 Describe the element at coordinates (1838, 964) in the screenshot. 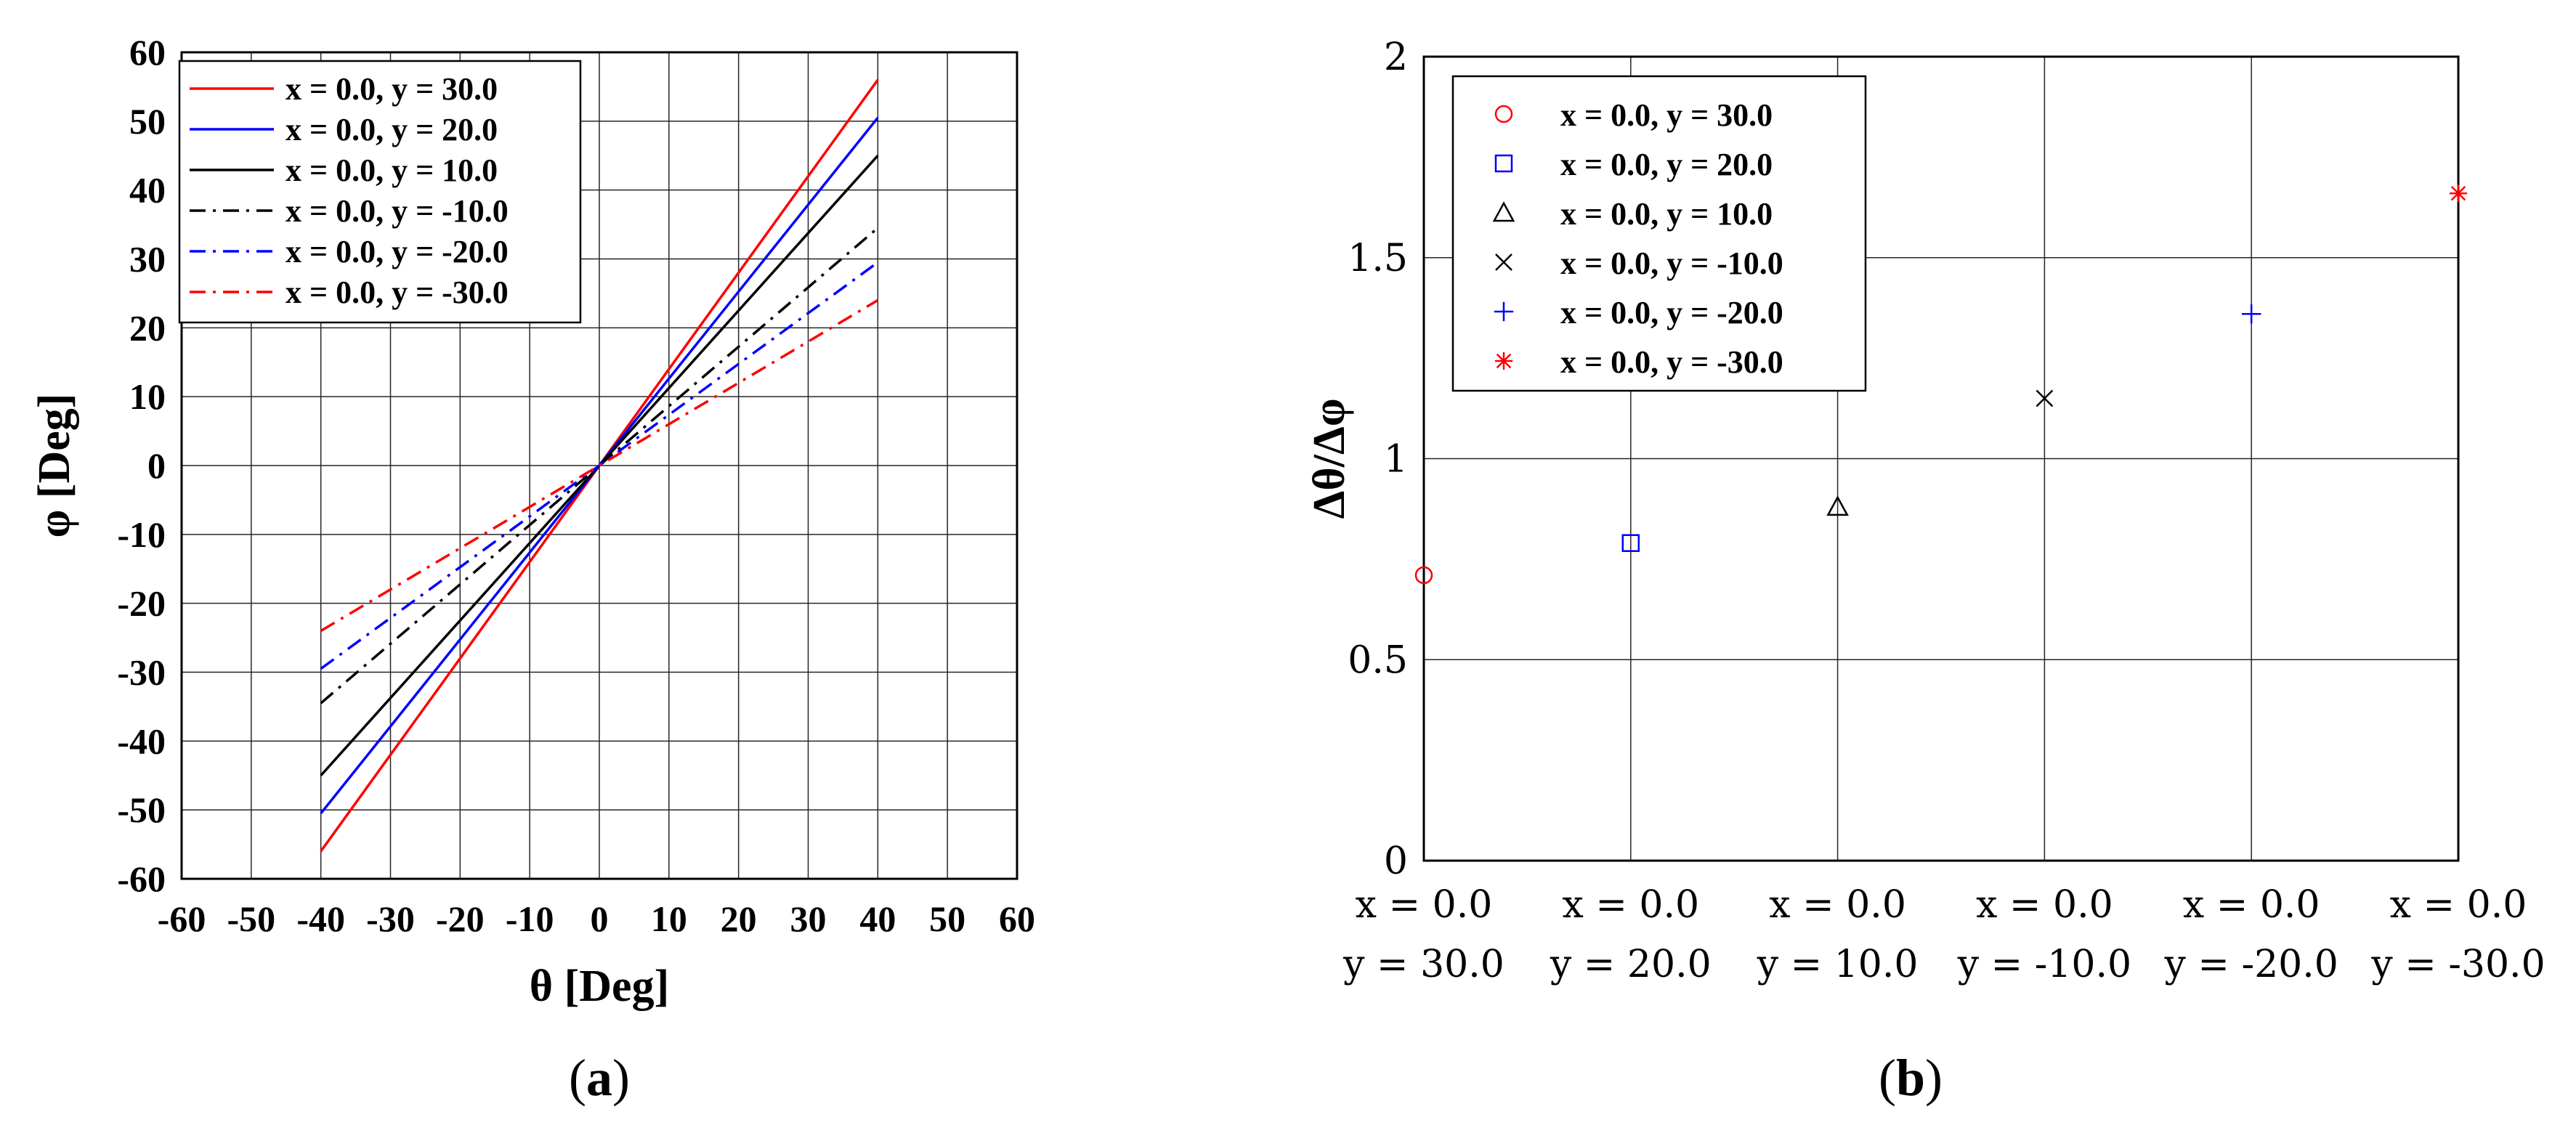

I see `x-tick-label-line2: y = 10.0` at that location.